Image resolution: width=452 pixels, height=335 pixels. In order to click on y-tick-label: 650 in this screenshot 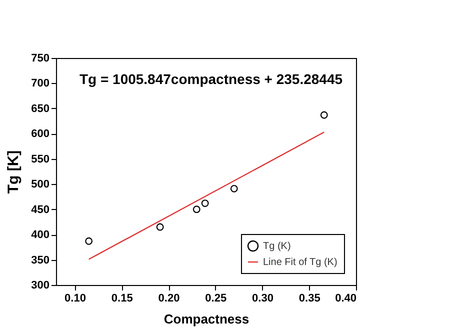, I will do `click(40, 108)`.